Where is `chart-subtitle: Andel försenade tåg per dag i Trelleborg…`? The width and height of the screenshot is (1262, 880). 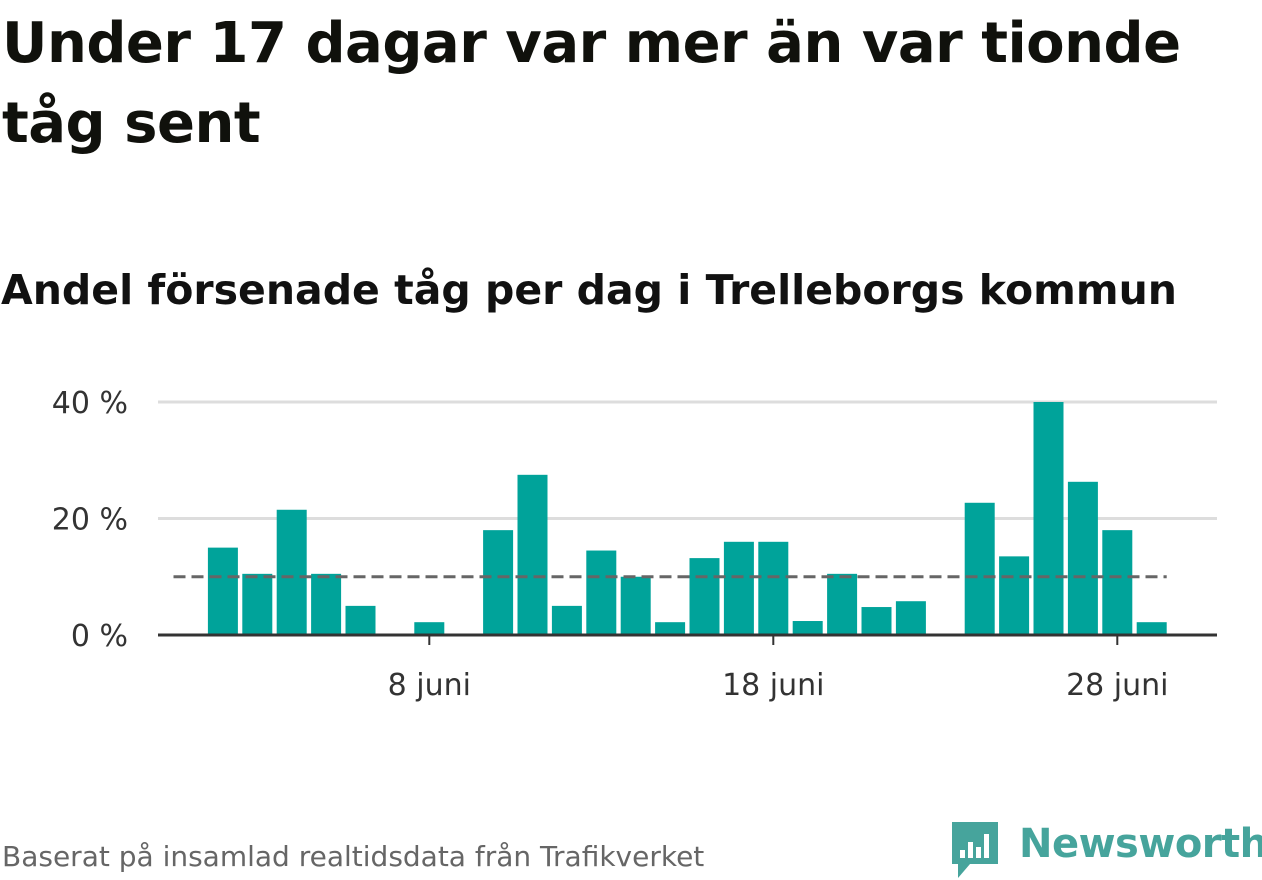
chart-subtitle: Andel försenade tåg per dag i Trelleborg… is located at coordinates (589, 290).